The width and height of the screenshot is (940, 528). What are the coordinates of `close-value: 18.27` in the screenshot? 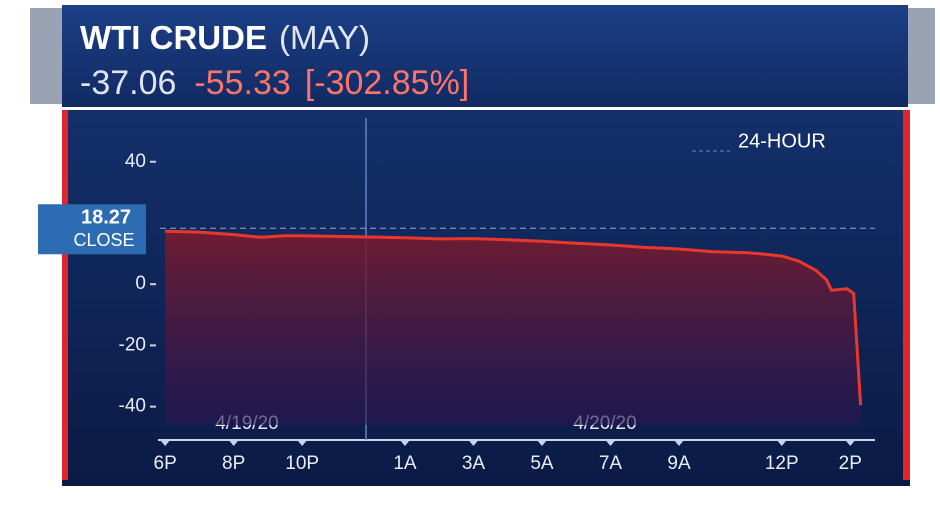 It's located at (106, 218).